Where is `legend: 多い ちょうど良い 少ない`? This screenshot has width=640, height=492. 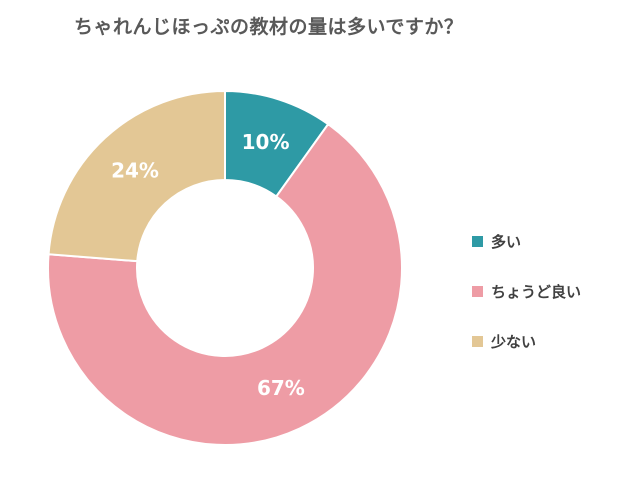 legend: 多い ちょうど良い 少ない is located at coordinates (526, 303).